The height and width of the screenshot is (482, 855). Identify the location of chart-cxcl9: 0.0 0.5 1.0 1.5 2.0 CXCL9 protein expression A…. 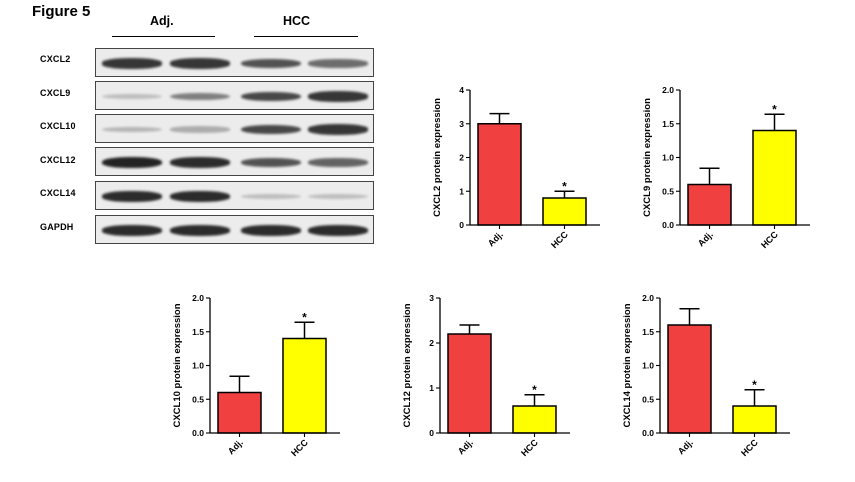
(726, 167).